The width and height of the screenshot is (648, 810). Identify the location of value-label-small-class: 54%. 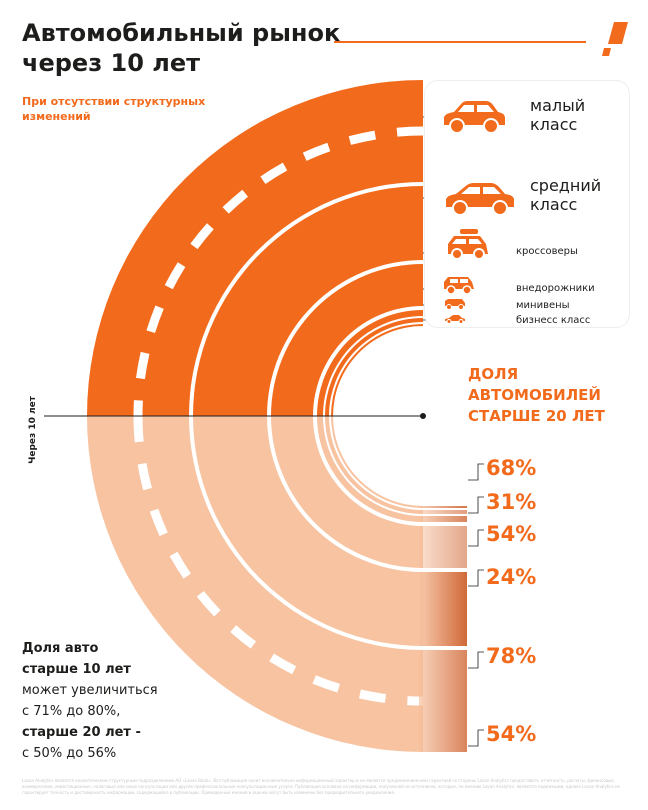
(511, 734).